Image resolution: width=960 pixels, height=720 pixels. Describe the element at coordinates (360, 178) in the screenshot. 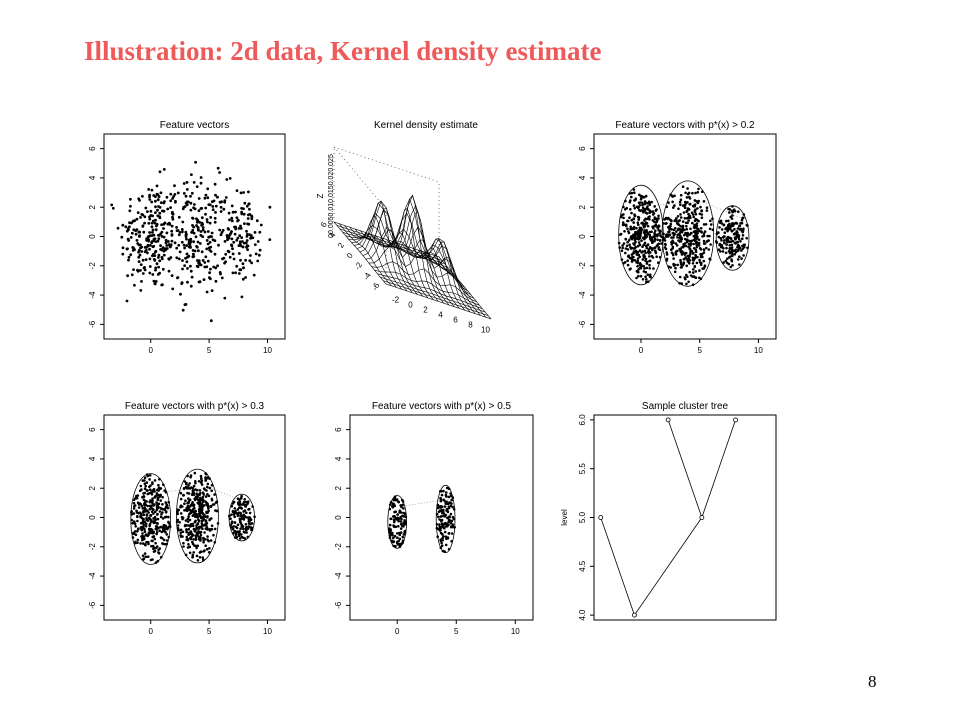

I see `bounding-box-edge` at that location.